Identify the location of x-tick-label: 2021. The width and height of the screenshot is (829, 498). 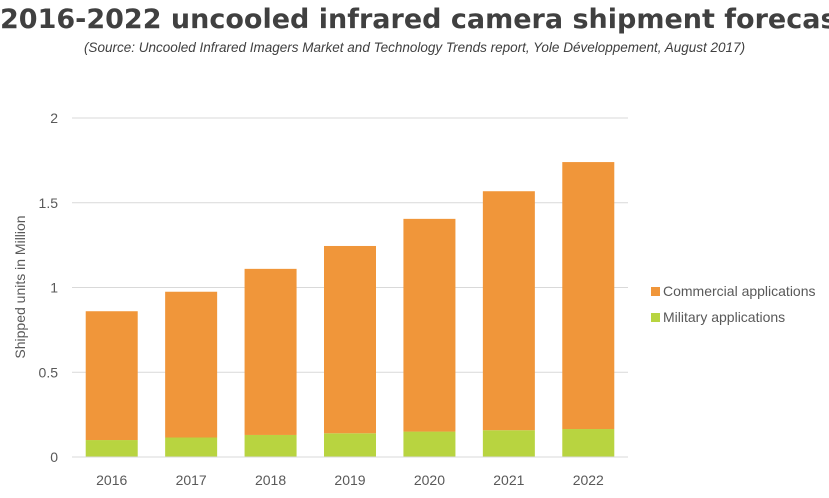
(508, 480).